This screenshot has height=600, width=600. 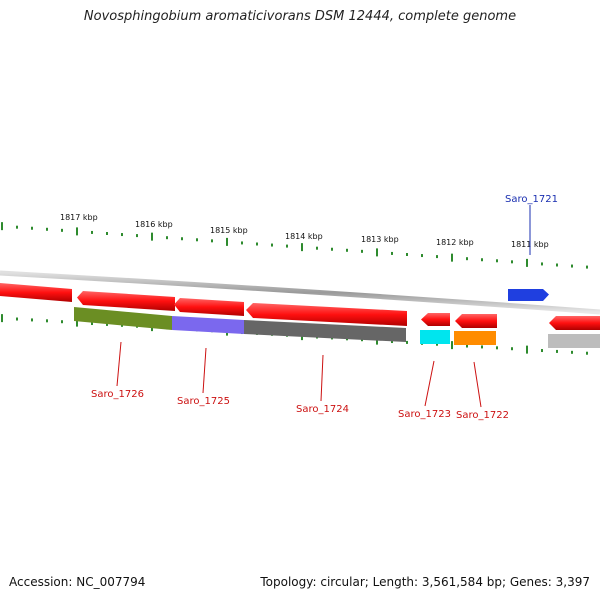 I want to click on gene-label-saro-1723: Saro_1723, so click(x=424, y=414).